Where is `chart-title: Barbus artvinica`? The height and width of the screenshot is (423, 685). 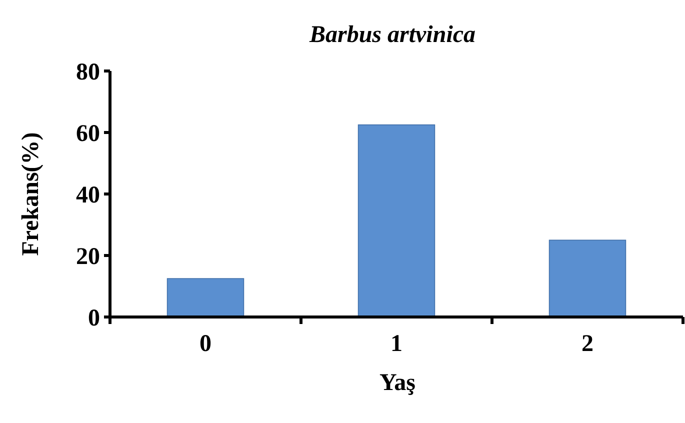 chart-title: Barbus artvinica is located at coordinates (392, 35).